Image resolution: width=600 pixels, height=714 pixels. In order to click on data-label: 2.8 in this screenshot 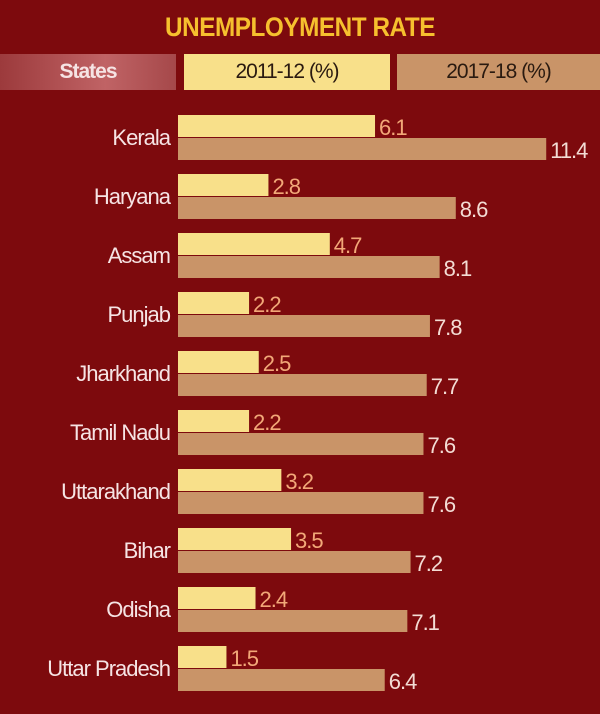, I will do `click(286, 186)`.